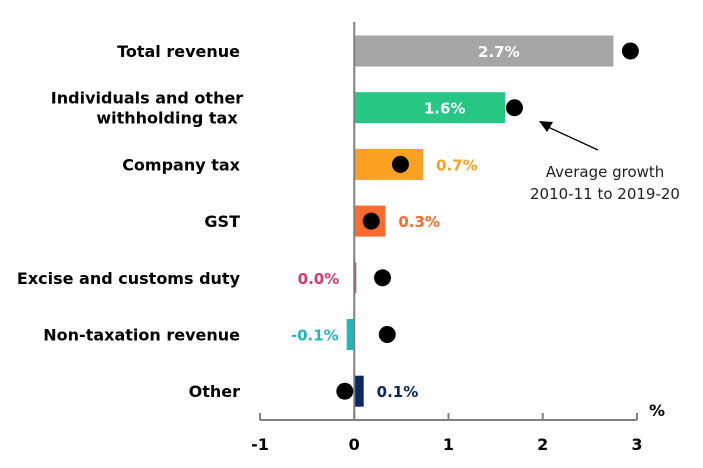 The image size is (703, 468). What do you see at coordinates (315, 336) in the screenshot?
I see `data-label: -0.1%` at bounding box center [315, 336].